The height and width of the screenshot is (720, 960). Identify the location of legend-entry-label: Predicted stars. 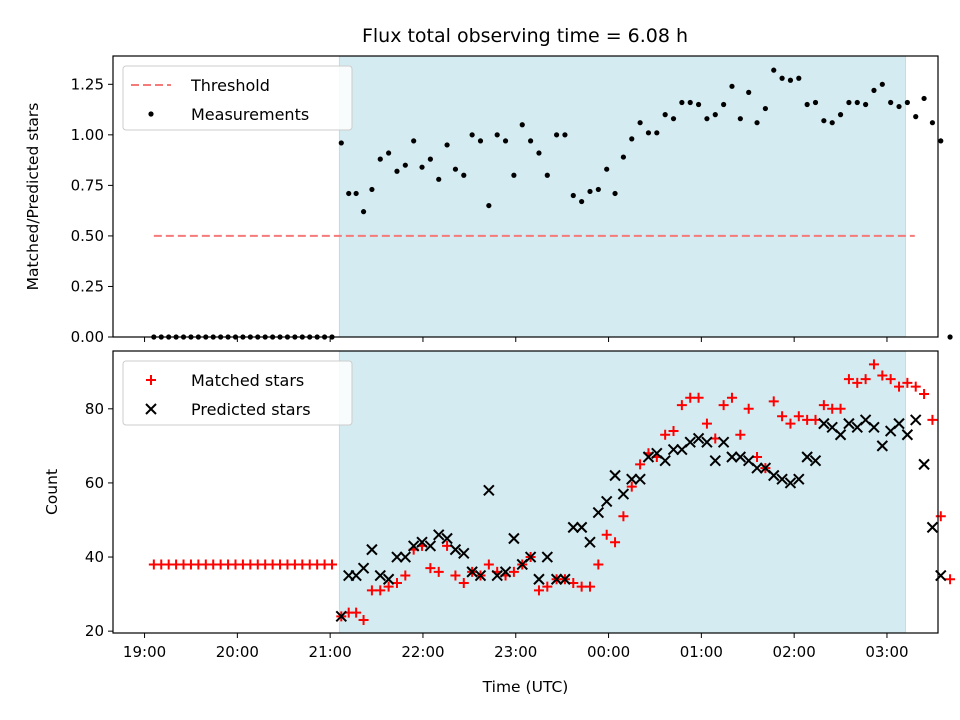
(251, 409).